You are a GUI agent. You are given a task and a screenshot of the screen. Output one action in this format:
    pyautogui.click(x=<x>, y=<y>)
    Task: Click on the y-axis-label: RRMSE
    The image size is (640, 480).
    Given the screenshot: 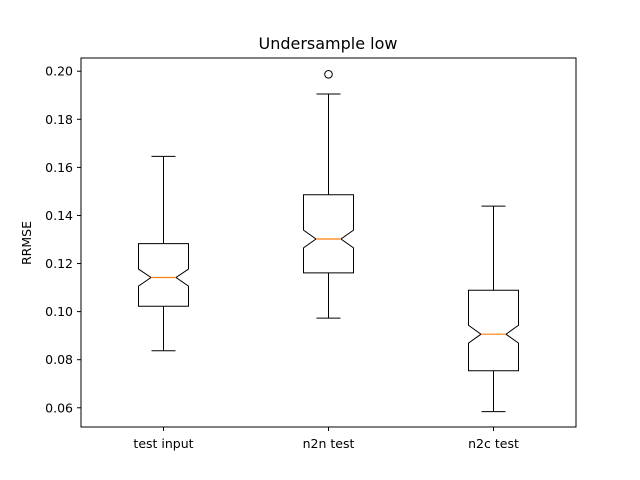 What is the action you would take?
    pyautogui.click(x=26, y=243)
    